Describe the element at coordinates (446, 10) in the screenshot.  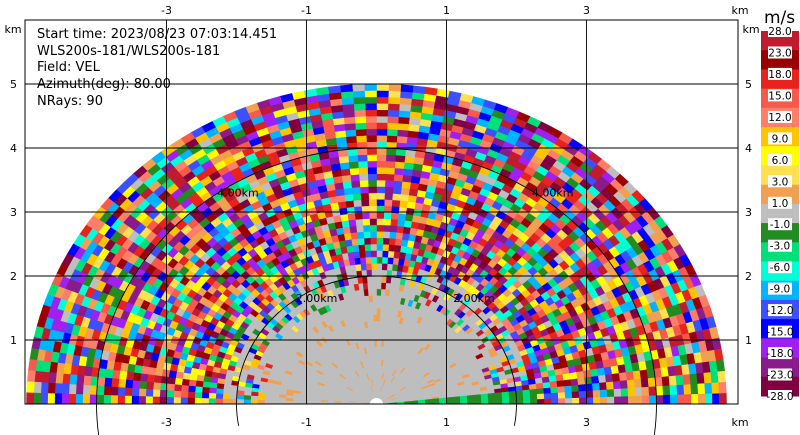
I see `x-tick-label-top: 1` at that location.